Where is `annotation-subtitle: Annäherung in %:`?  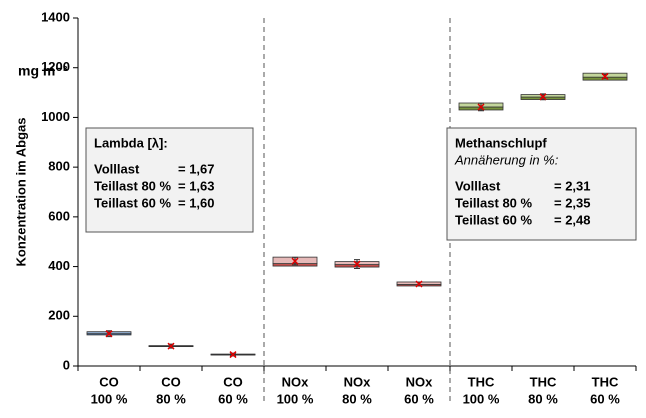 annotation-subtitle: Annäherung in %: is located at coordinates (506, 159).